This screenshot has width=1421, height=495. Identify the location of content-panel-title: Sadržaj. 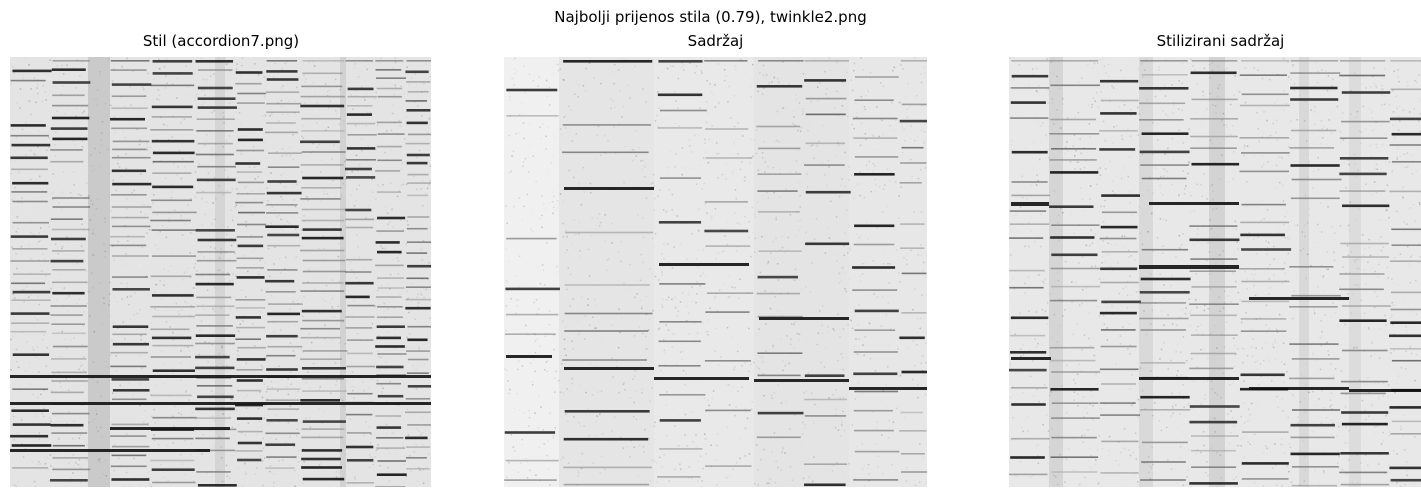
(715, 41).